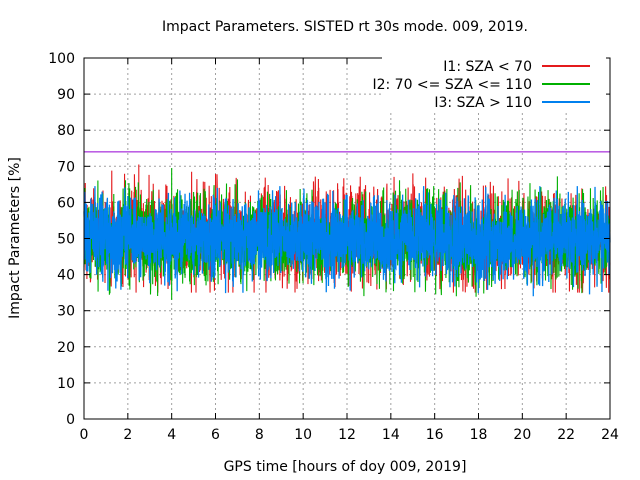  What do you see at coordinates (487, 67) in the screenshot?
I see `legend-label-1: I1: SZA < 70` at bounding box center [487, 67].